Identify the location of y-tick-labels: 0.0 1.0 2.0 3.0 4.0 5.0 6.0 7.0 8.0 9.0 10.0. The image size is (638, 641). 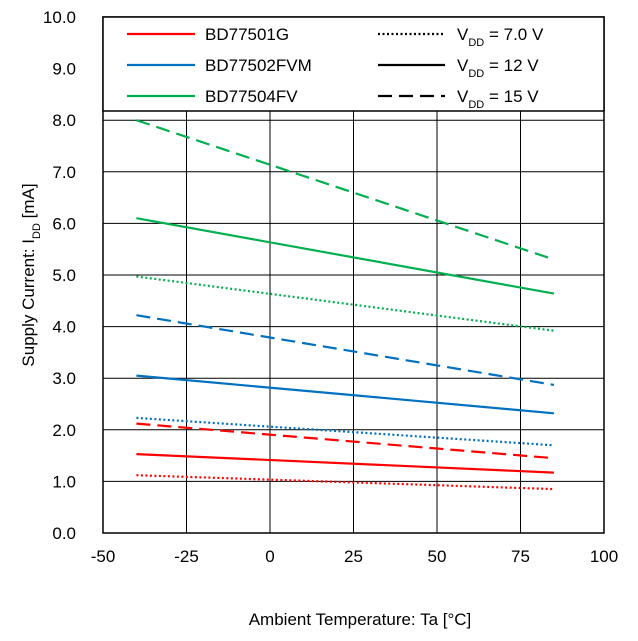
(59, 275).